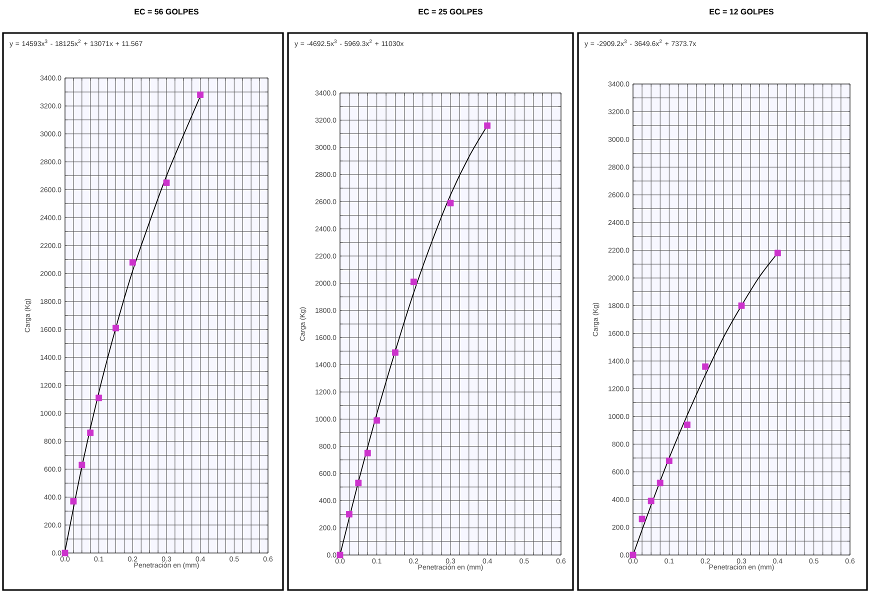 Image resolution: width=870 pixels, height=592 pixels. Describe the element at coordinates (742, 11) in the screenshot. I see `chart-title: EC = 12 GOLPES` at that location.